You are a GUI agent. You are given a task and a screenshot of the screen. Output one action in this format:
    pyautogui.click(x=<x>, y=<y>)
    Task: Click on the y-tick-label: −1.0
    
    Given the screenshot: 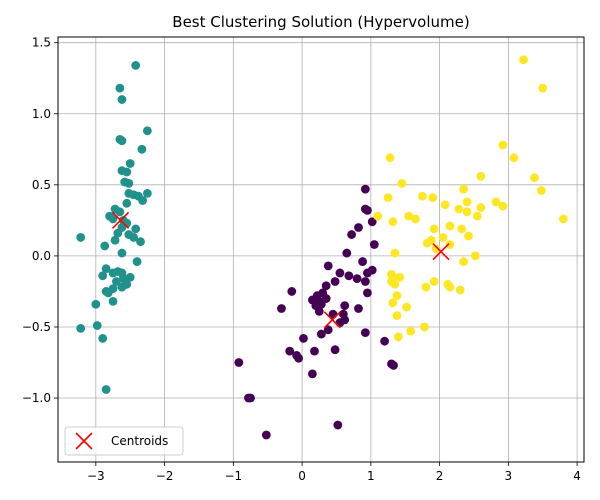 What is the action you would take?
    pyautogui.click(x=36, y=398)
    